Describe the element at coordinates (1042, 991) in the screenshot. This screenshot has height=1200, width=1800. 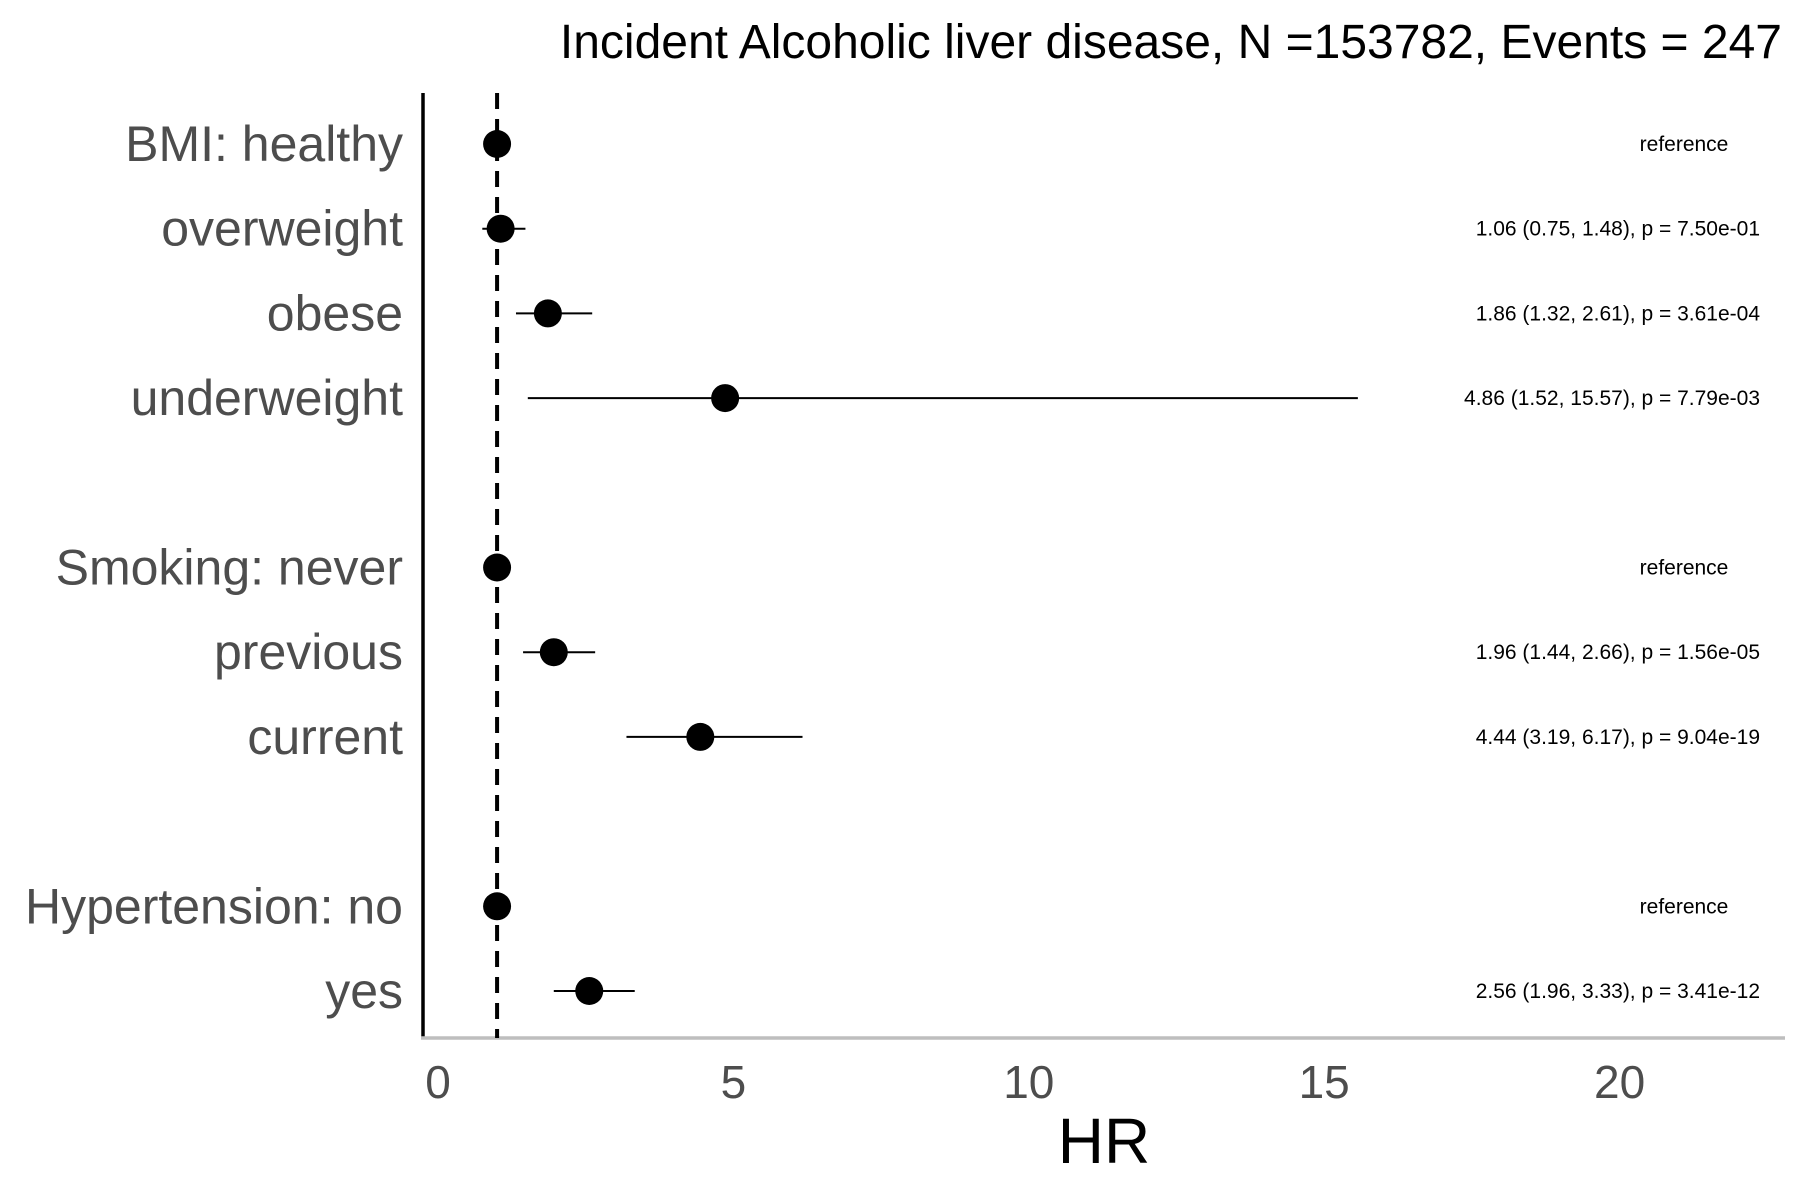
I see `forest-row: yes 2.56 (1.96, 3.33), p = 3.41e-12` at that location.